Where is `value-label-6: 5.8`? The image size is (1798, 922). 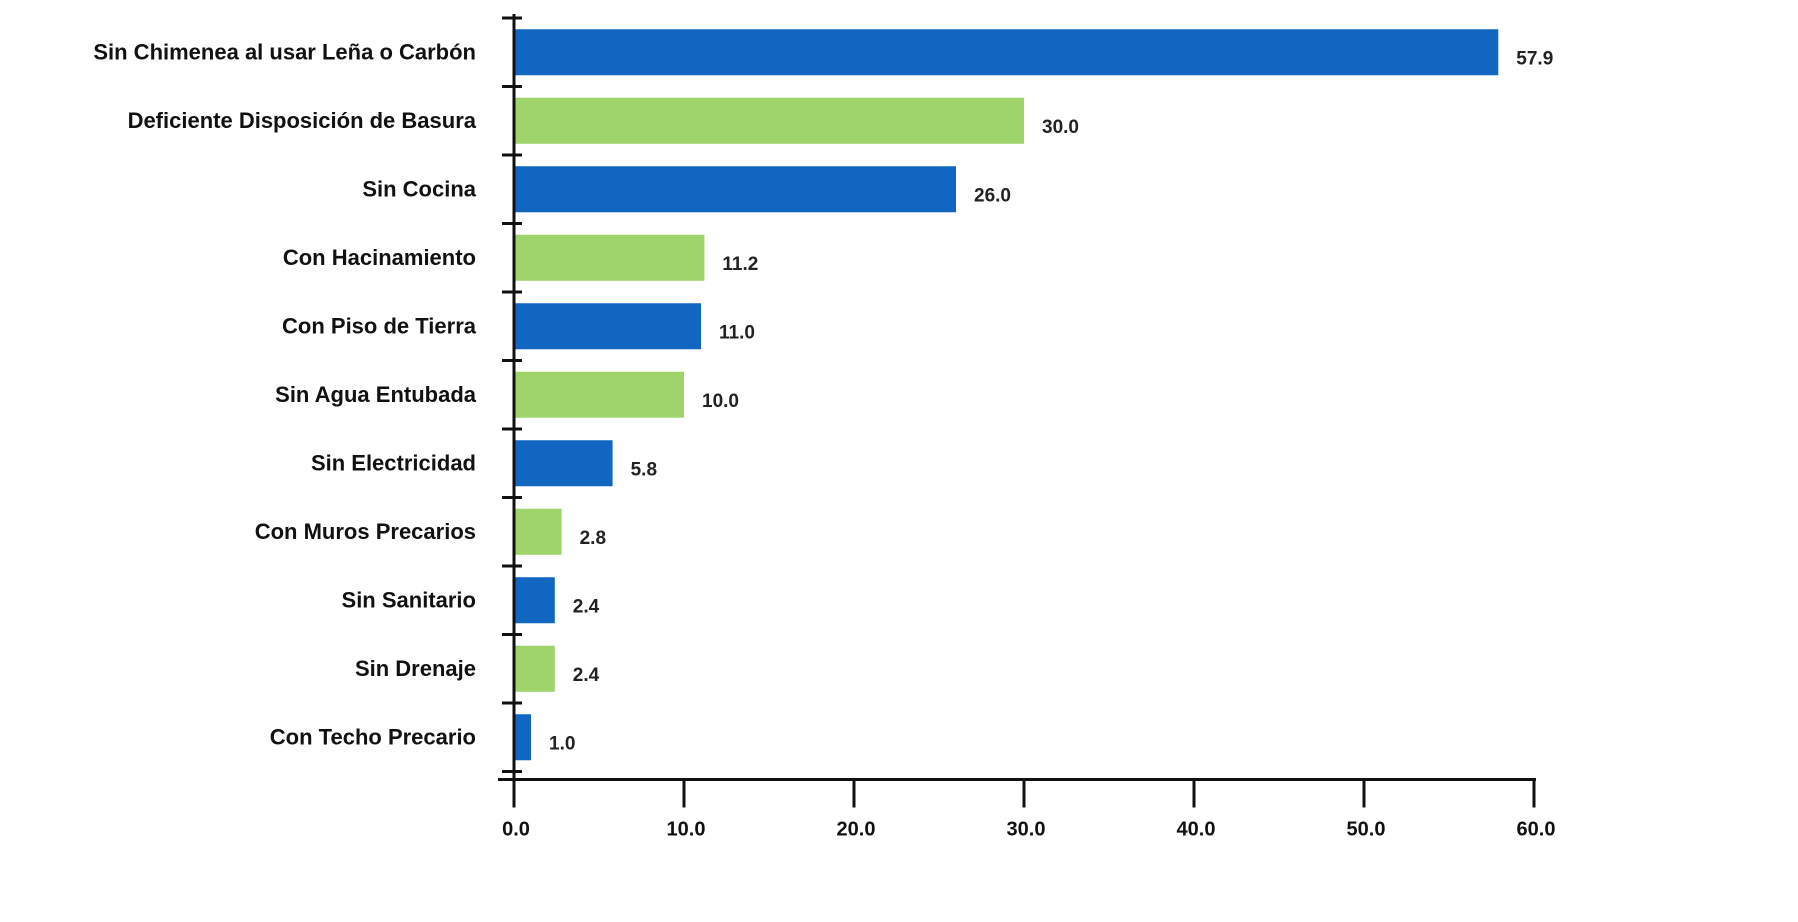 value-label-6: 5.8 is located at coordinates (644, 469).